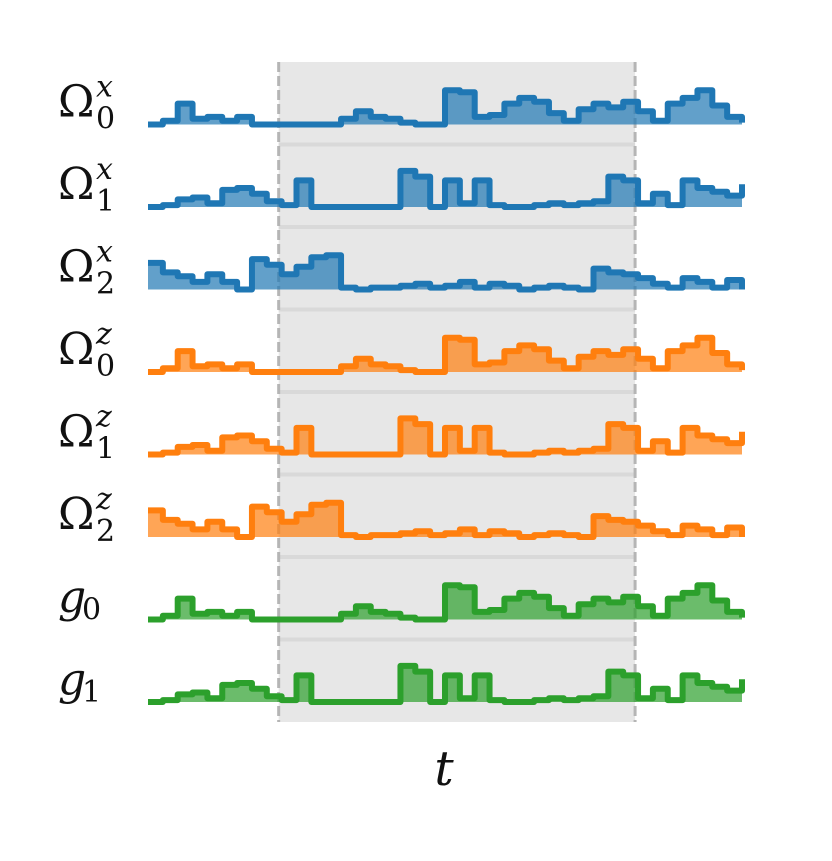 This screenshot has width=832, height=861. I want to click on row-label: Ωx 1, so click(86, 185).